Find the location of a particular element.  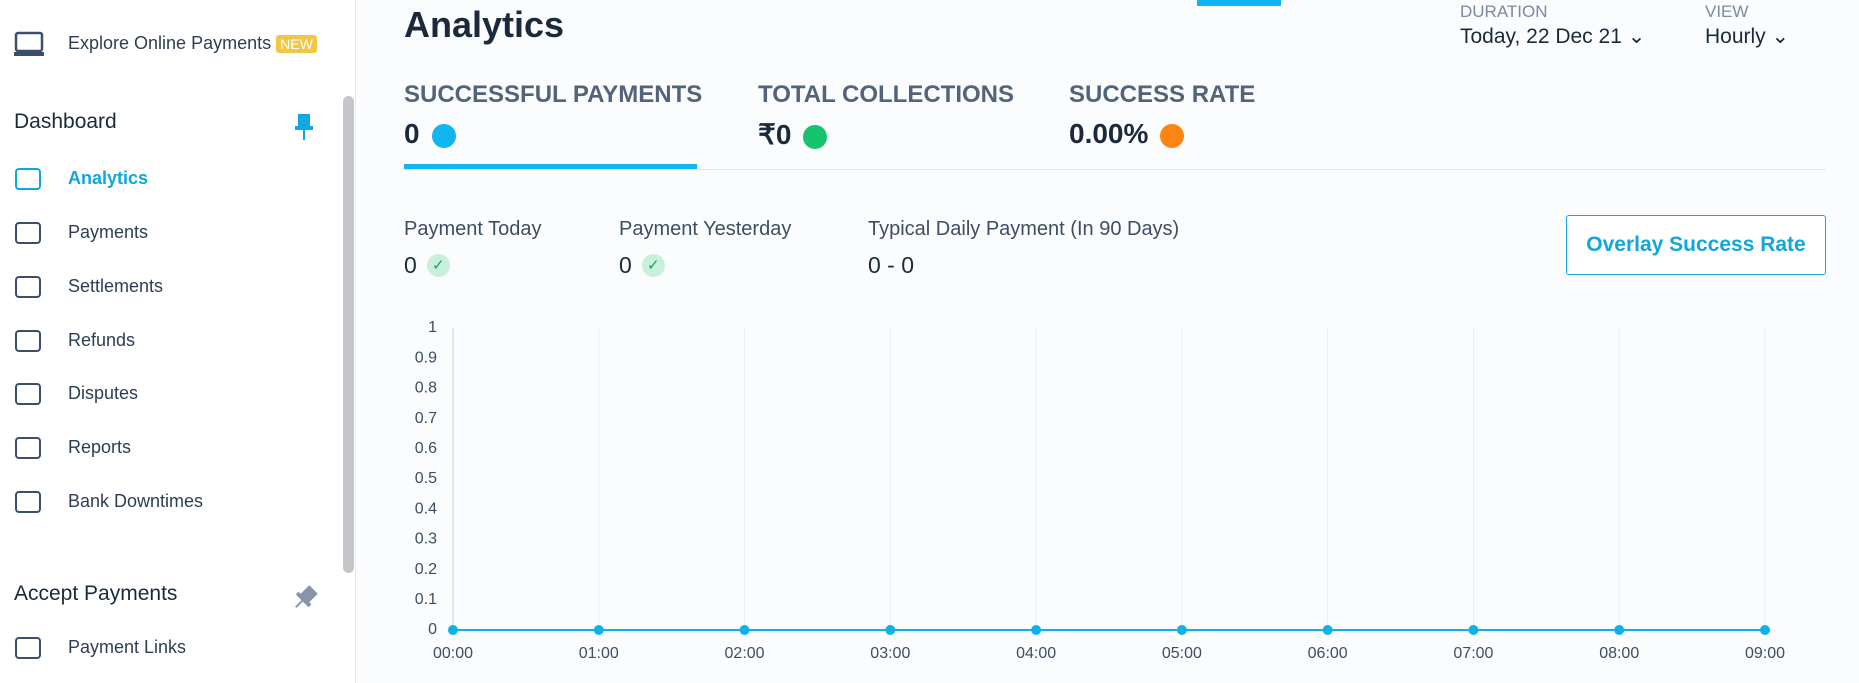

overlay-button: Overlay Success Rate is located at coordinates (1696, 245).